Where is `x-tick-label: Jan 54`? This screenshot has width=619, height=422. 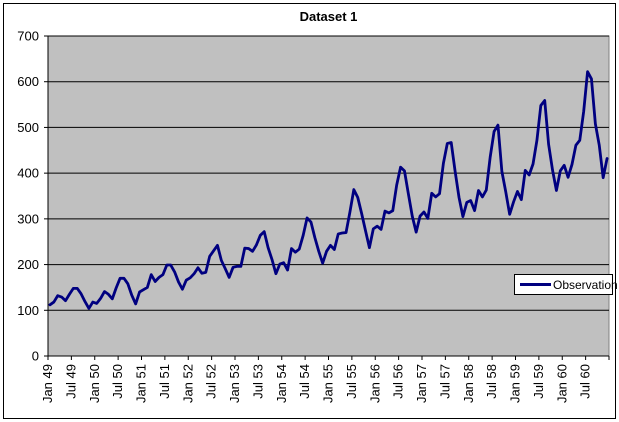
x-tick-label: Jan 54 is located at coordinates (281, 383).